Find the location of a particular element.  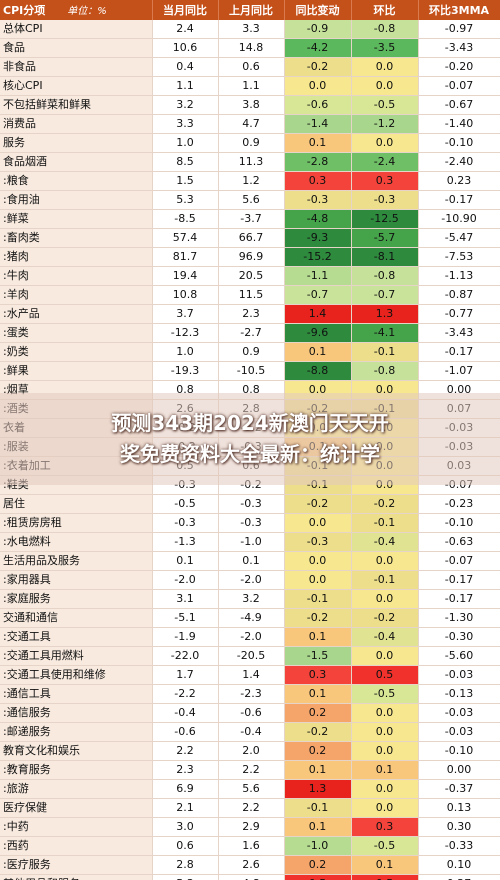

cell-yoy-change: -0.9 is located at coordinates (318, 30).